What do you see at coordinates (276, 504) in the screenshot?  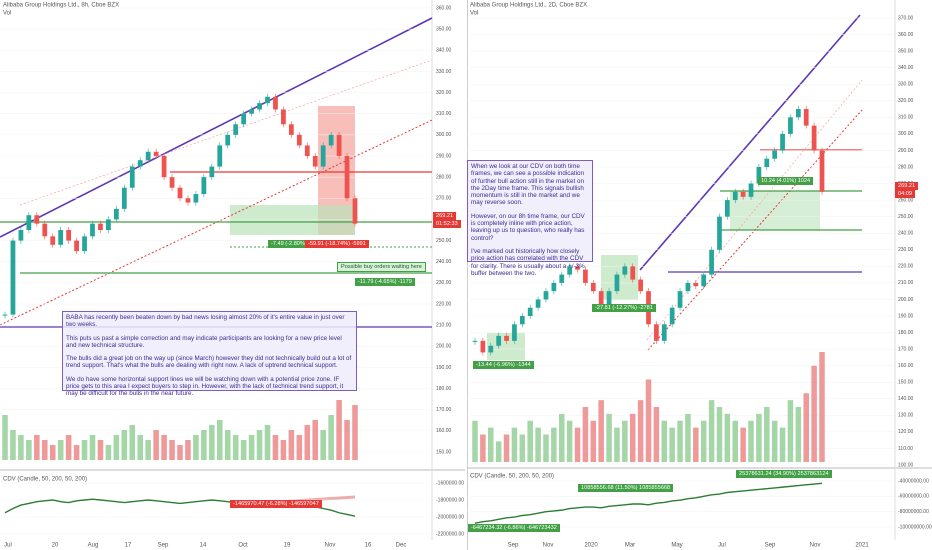 I see `measure-label: -1465970.47 (-6.28%) -146597047` at bounding box center [276, 504].